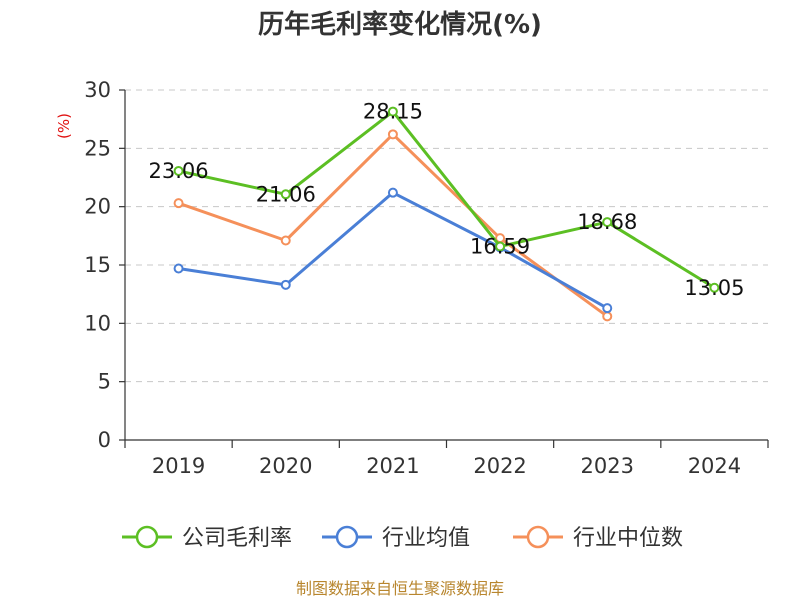 The height and width of the screenshot is (600, 800). What do you see at coordinates (446, 466) in the screenshot?
I see `x-tick-labels: 2019 2020 2021 2022 2023 2024` at bounding box center [446, 466].